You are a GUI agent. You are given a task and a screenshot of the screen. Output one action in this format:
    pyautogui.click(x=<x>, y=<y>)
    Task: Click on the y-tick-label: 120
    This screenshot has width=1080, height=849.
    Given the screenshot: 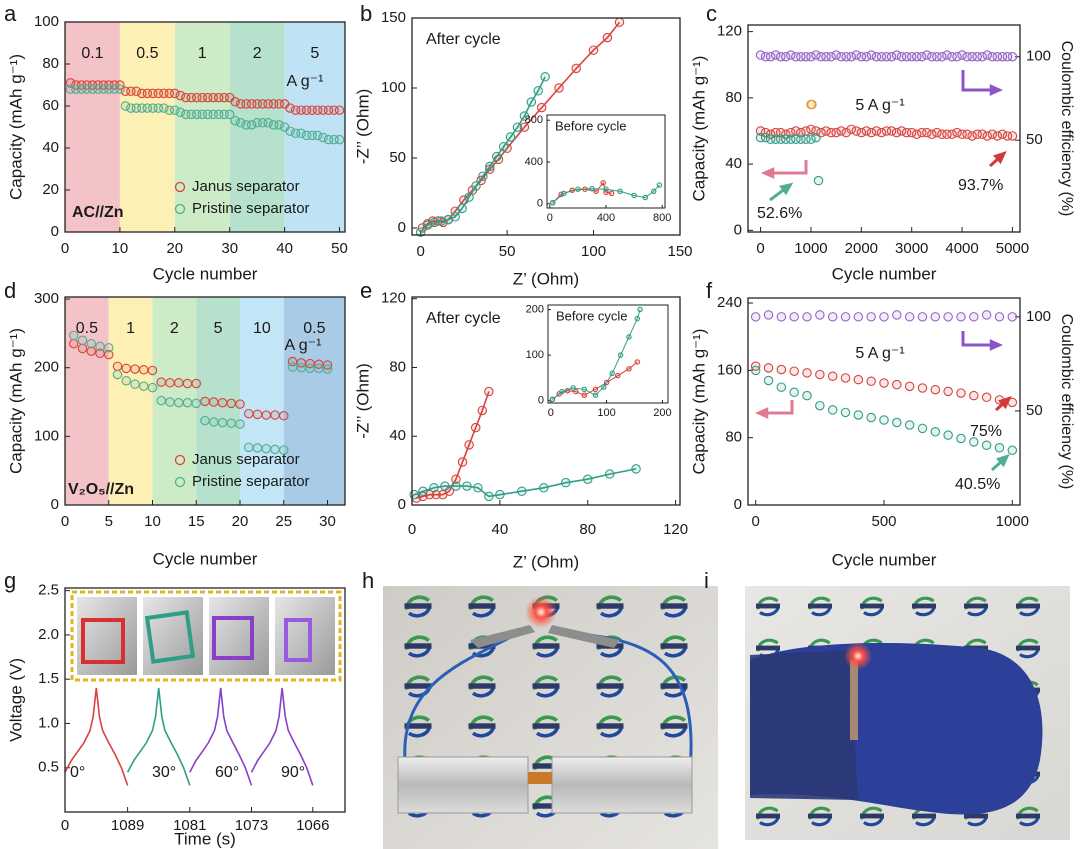 What is the action you would take?
    pyautogui.click(x=729, y=31)
    